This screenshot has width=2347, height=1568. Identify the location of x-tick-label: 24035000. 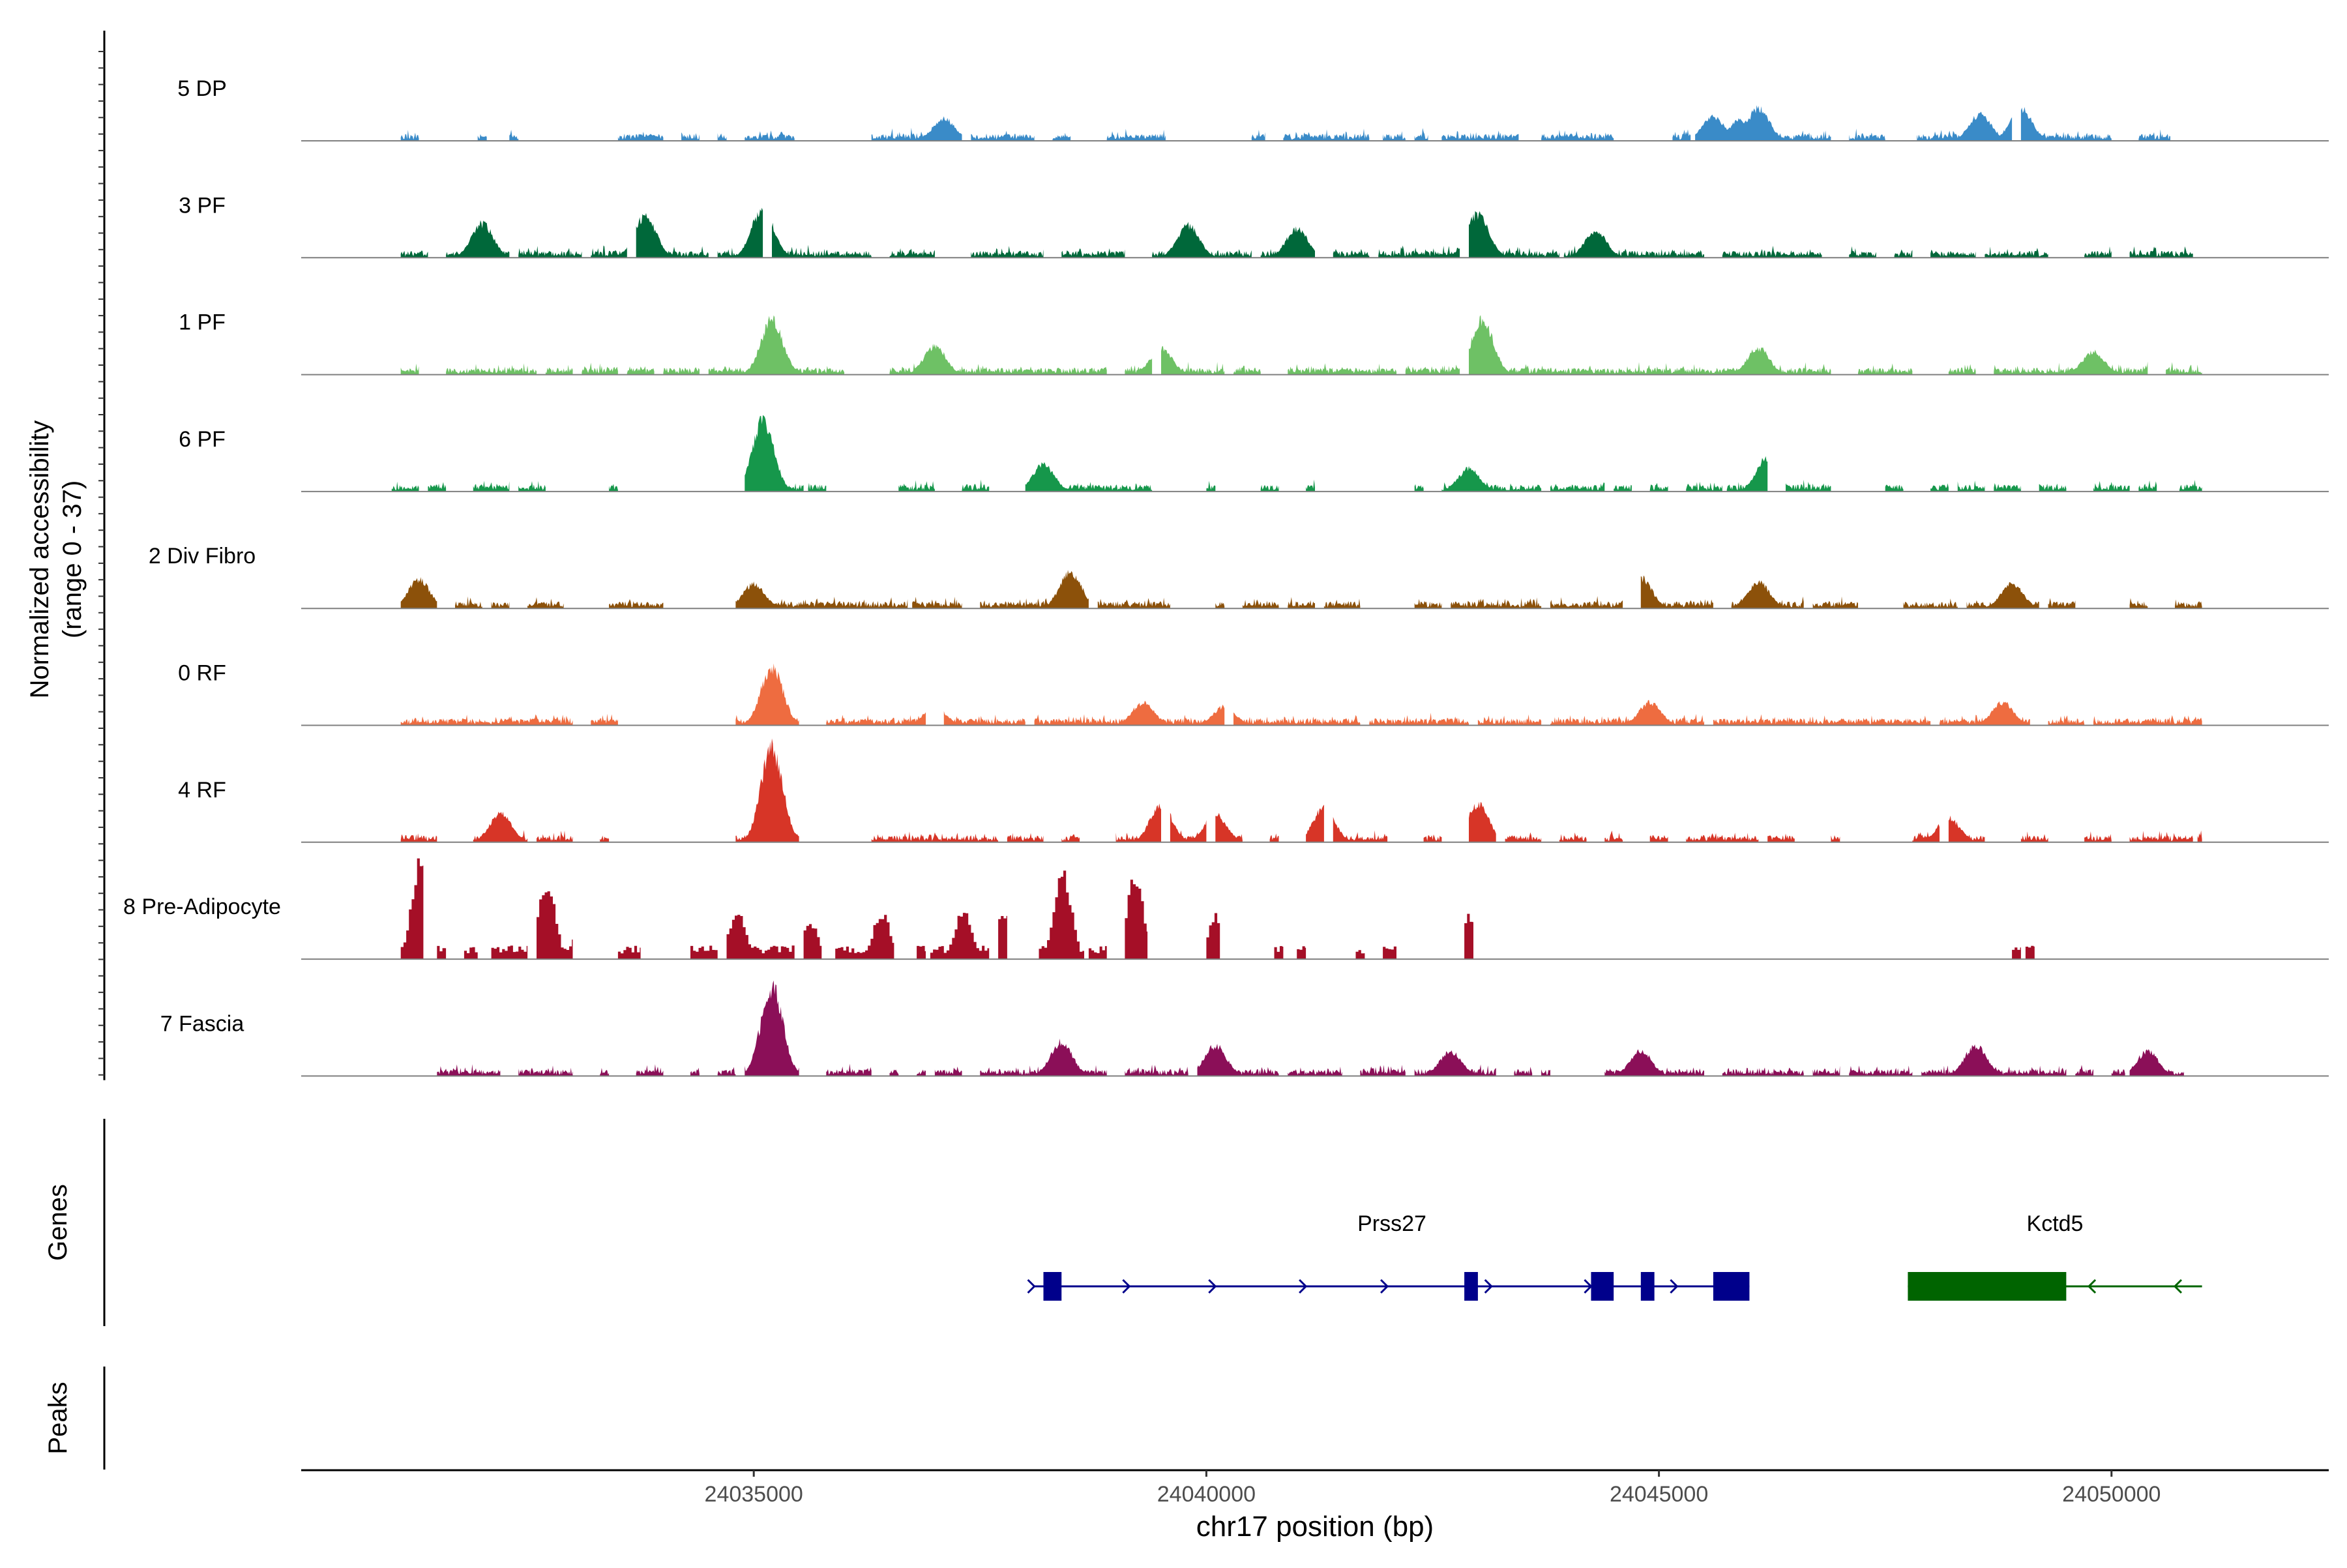
(754, 1494).